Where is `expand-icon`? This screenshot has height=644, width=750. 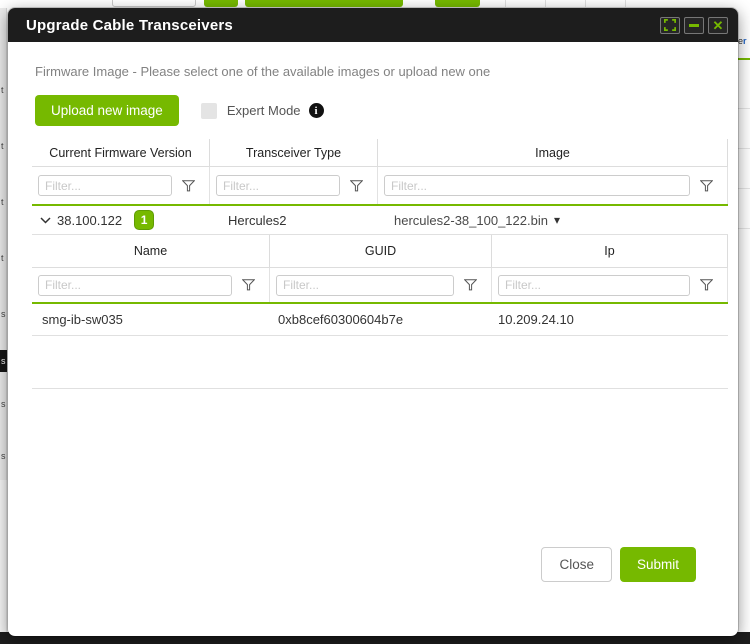
expand-icon is located at coordinates (670, 25).